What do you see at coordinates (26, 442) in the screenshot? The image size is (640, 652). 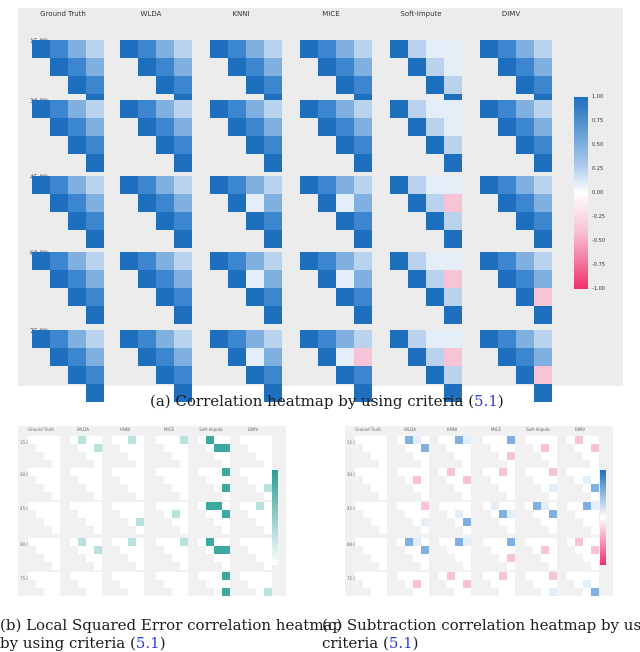 I see `missing-rate-label-small: 15.0%` at bounding box center [26, 442].